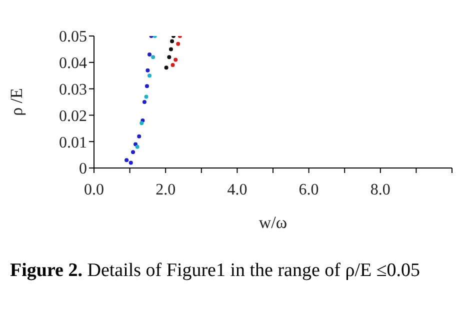 The width and height of the screenshot is (474, 327). What do you see at coordinates (380, 189) in the screenshot?
I see `x-tick-label: 8.0` at bounding box center [380, 189].